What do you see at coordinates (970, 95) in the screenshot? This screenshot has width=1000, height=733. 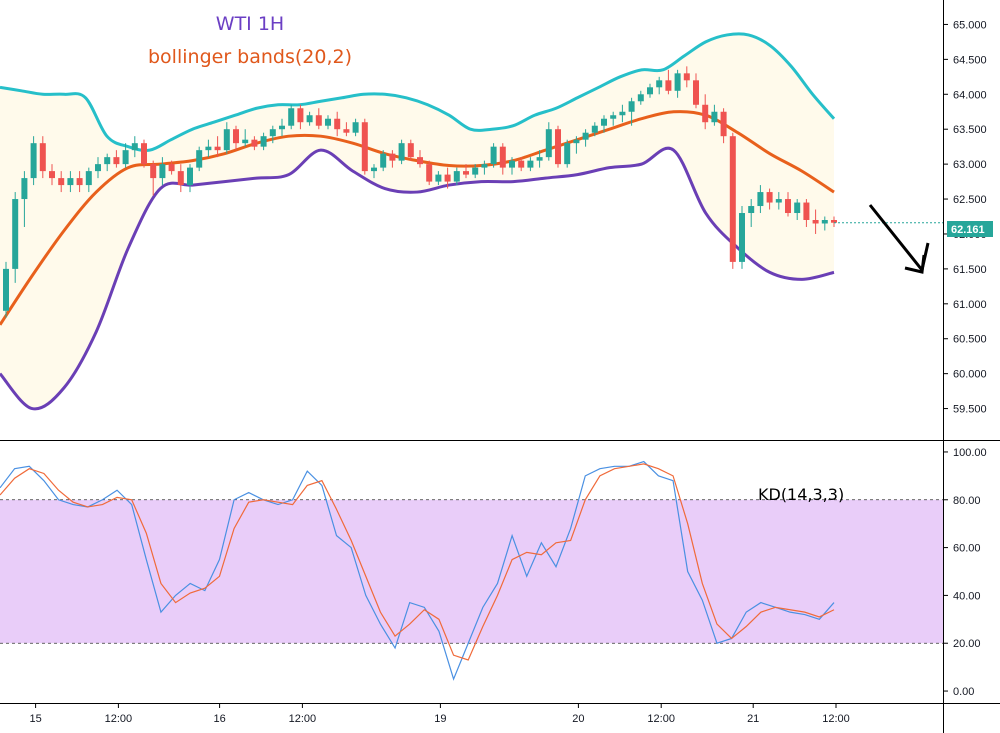 I see `price-tick-label: 64.000` at bounding box center [970, 95].